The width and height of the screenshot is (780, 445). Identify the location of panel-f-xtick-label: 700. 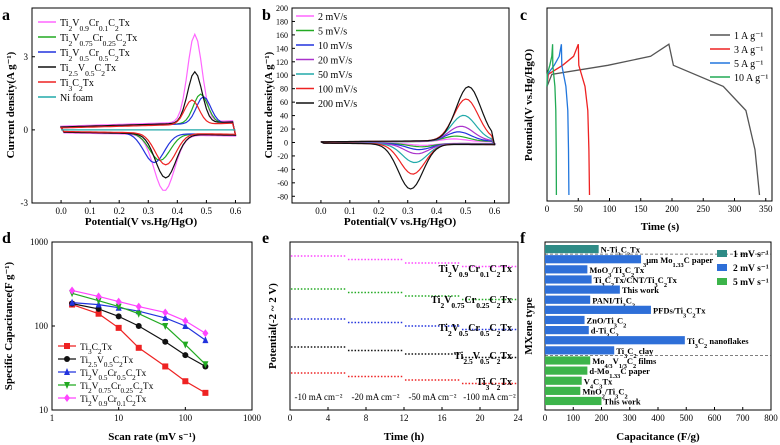
(743, 418).